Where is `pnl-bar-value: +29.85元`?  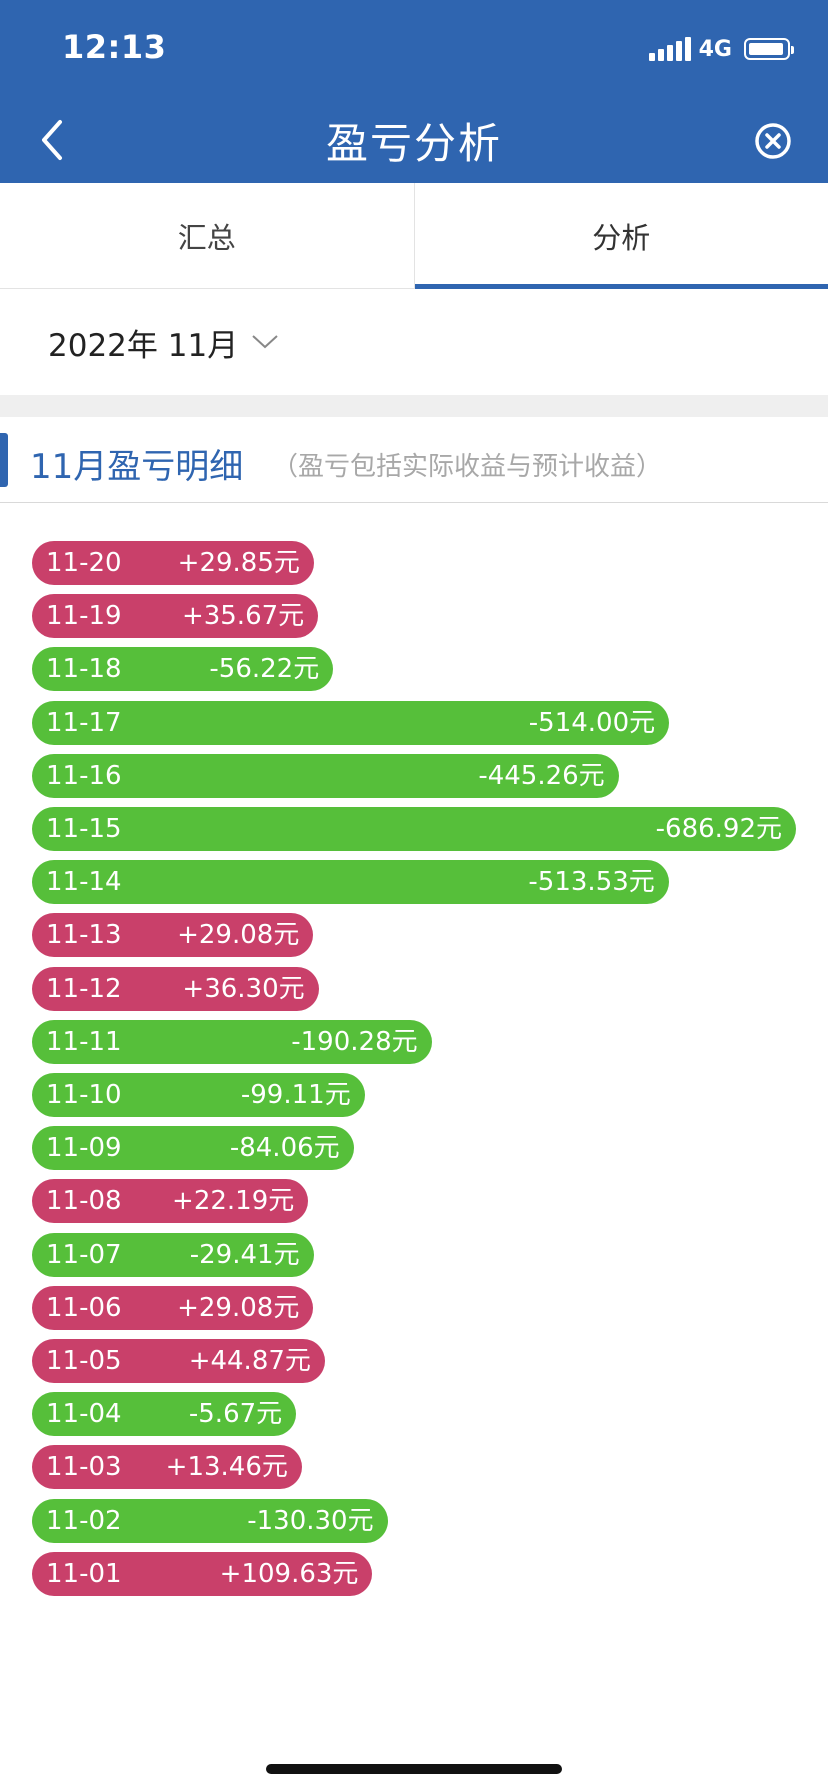
pnl-bar-value: +29.85元 is located at coordinates (238, 563).